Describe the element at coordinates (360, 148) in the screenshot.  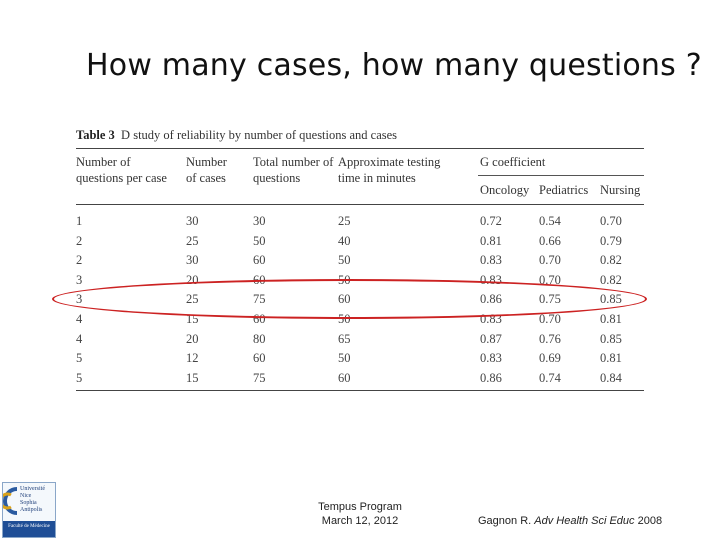
I see `table-top-rule` at that location.